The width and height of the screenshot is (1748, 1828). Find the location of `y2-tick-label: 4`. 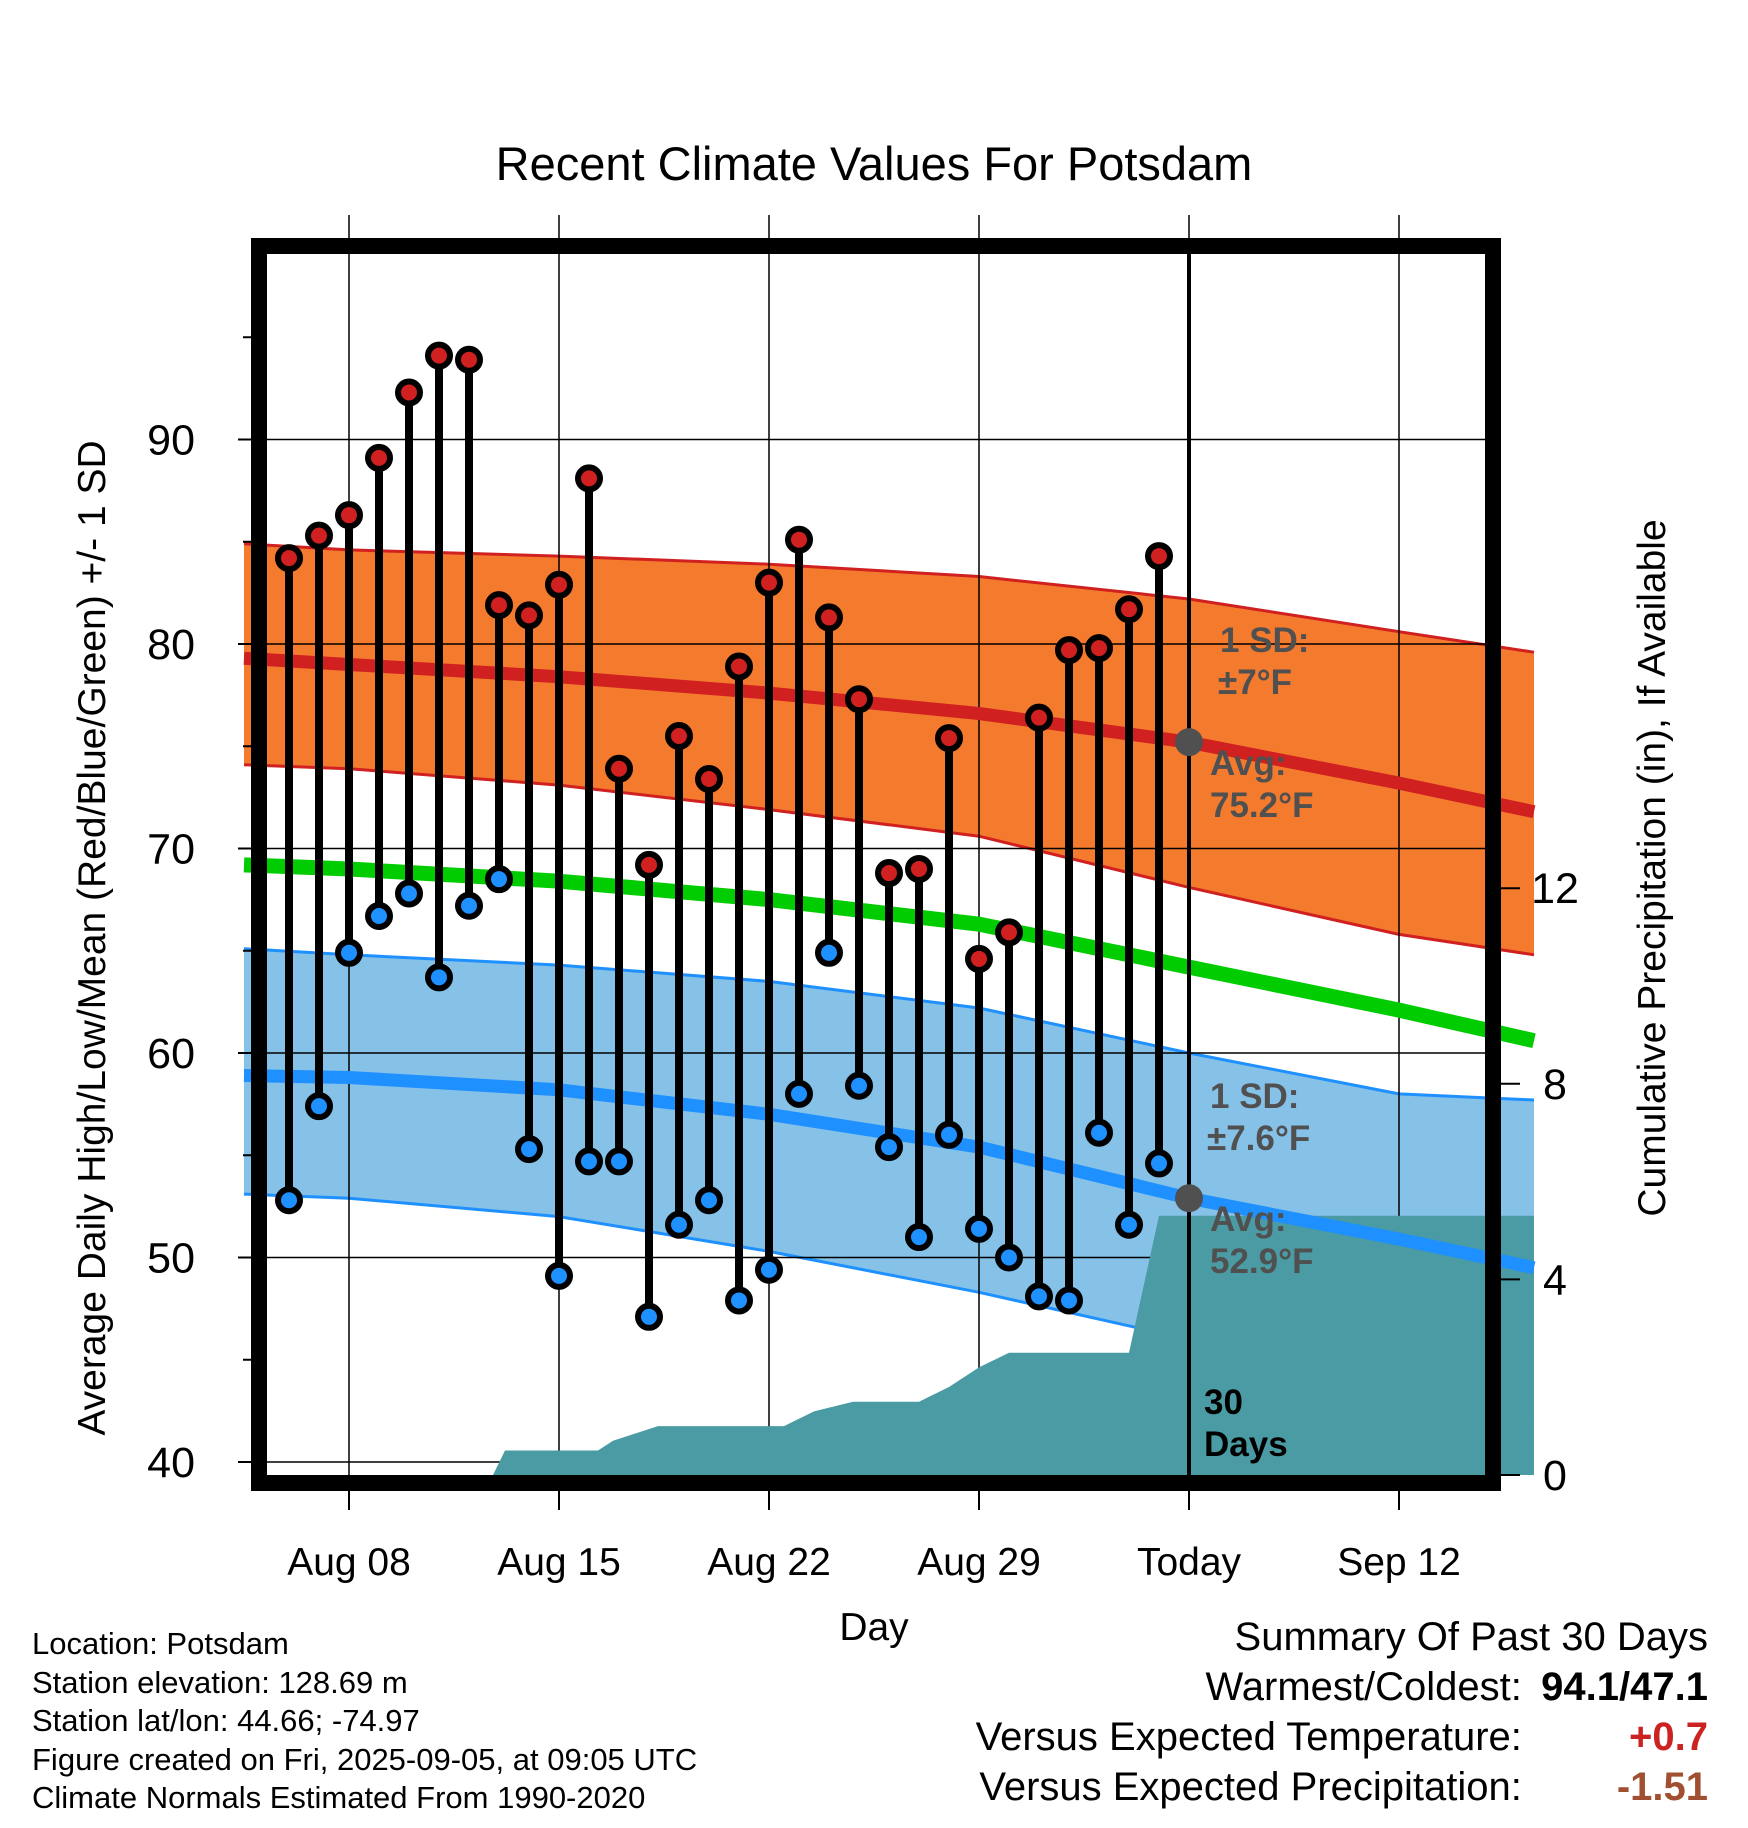

y2-tick-label: 4 is located at coordinates (1555, 1280).